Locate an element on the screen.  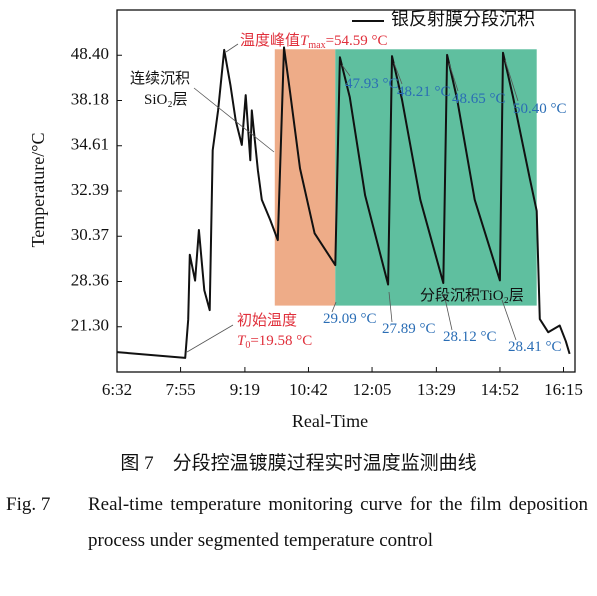
x-tick-label: 12:05 is located at coordinates (372, 389).